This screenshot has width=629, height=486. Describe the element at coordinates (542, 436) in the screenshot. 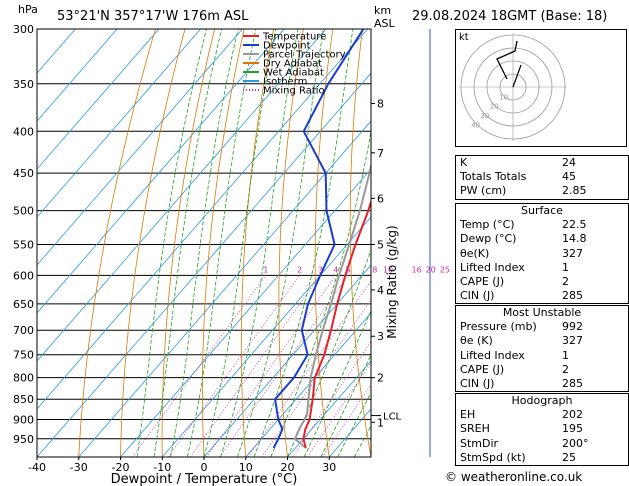

I see `hodograph-indices-table: EH 202 SREH 195 StmDir 200° StmSpd (kt) 25` at that location.